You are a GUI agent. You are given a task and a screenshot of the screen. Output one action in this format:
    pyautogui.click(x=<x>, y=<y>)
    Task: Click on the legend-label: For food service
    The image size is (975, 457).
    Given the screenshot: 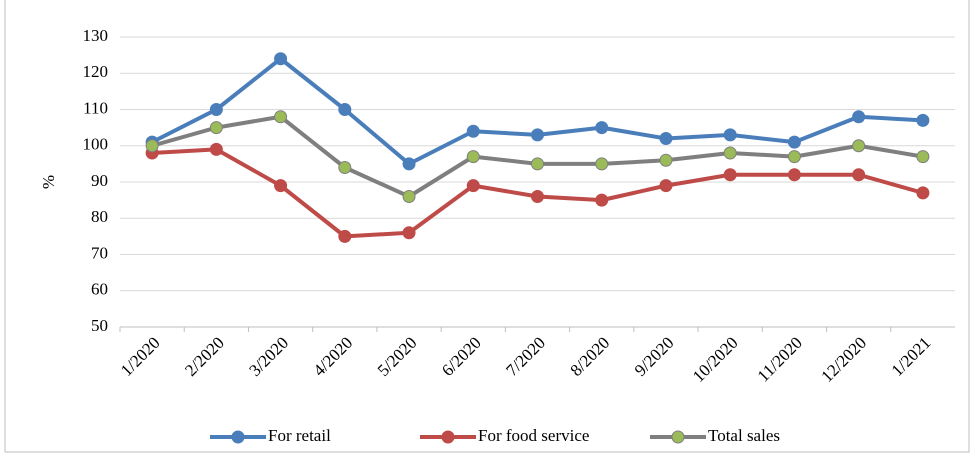 What is the action you would take?
    pyautogui.click(x=533, y=435)
    